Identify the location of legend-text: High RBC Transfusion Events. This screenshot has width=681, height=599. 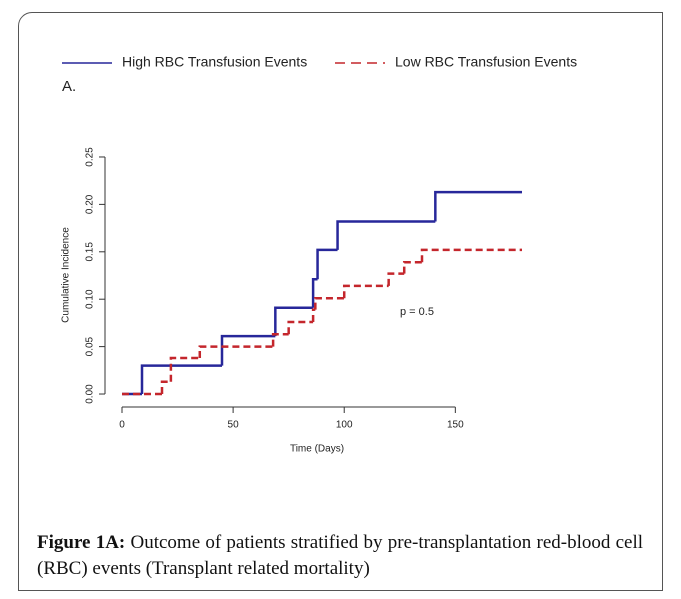
(214, 62).